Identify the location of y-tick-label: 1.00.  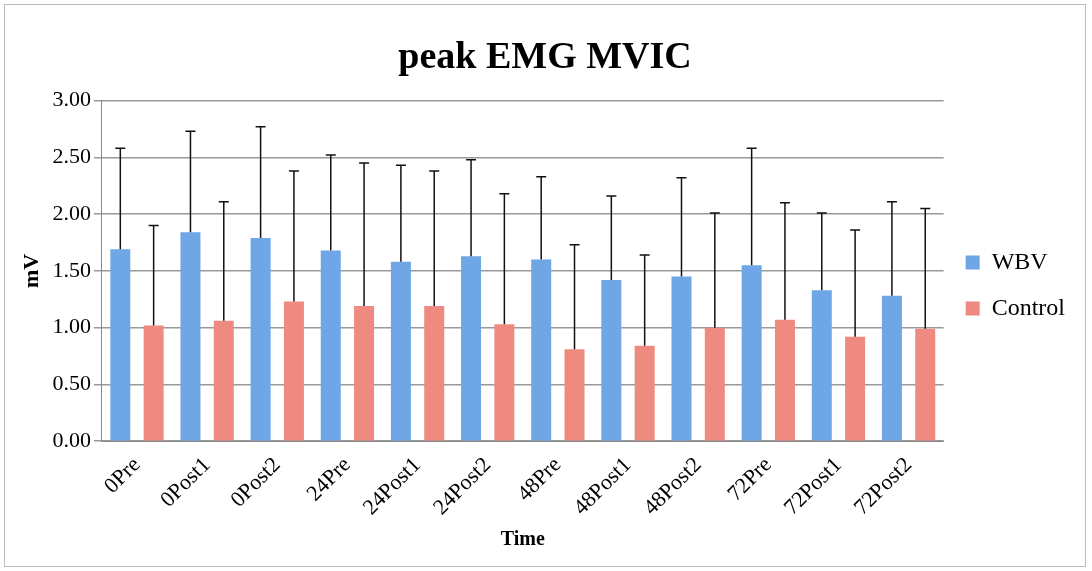
(71, 326).